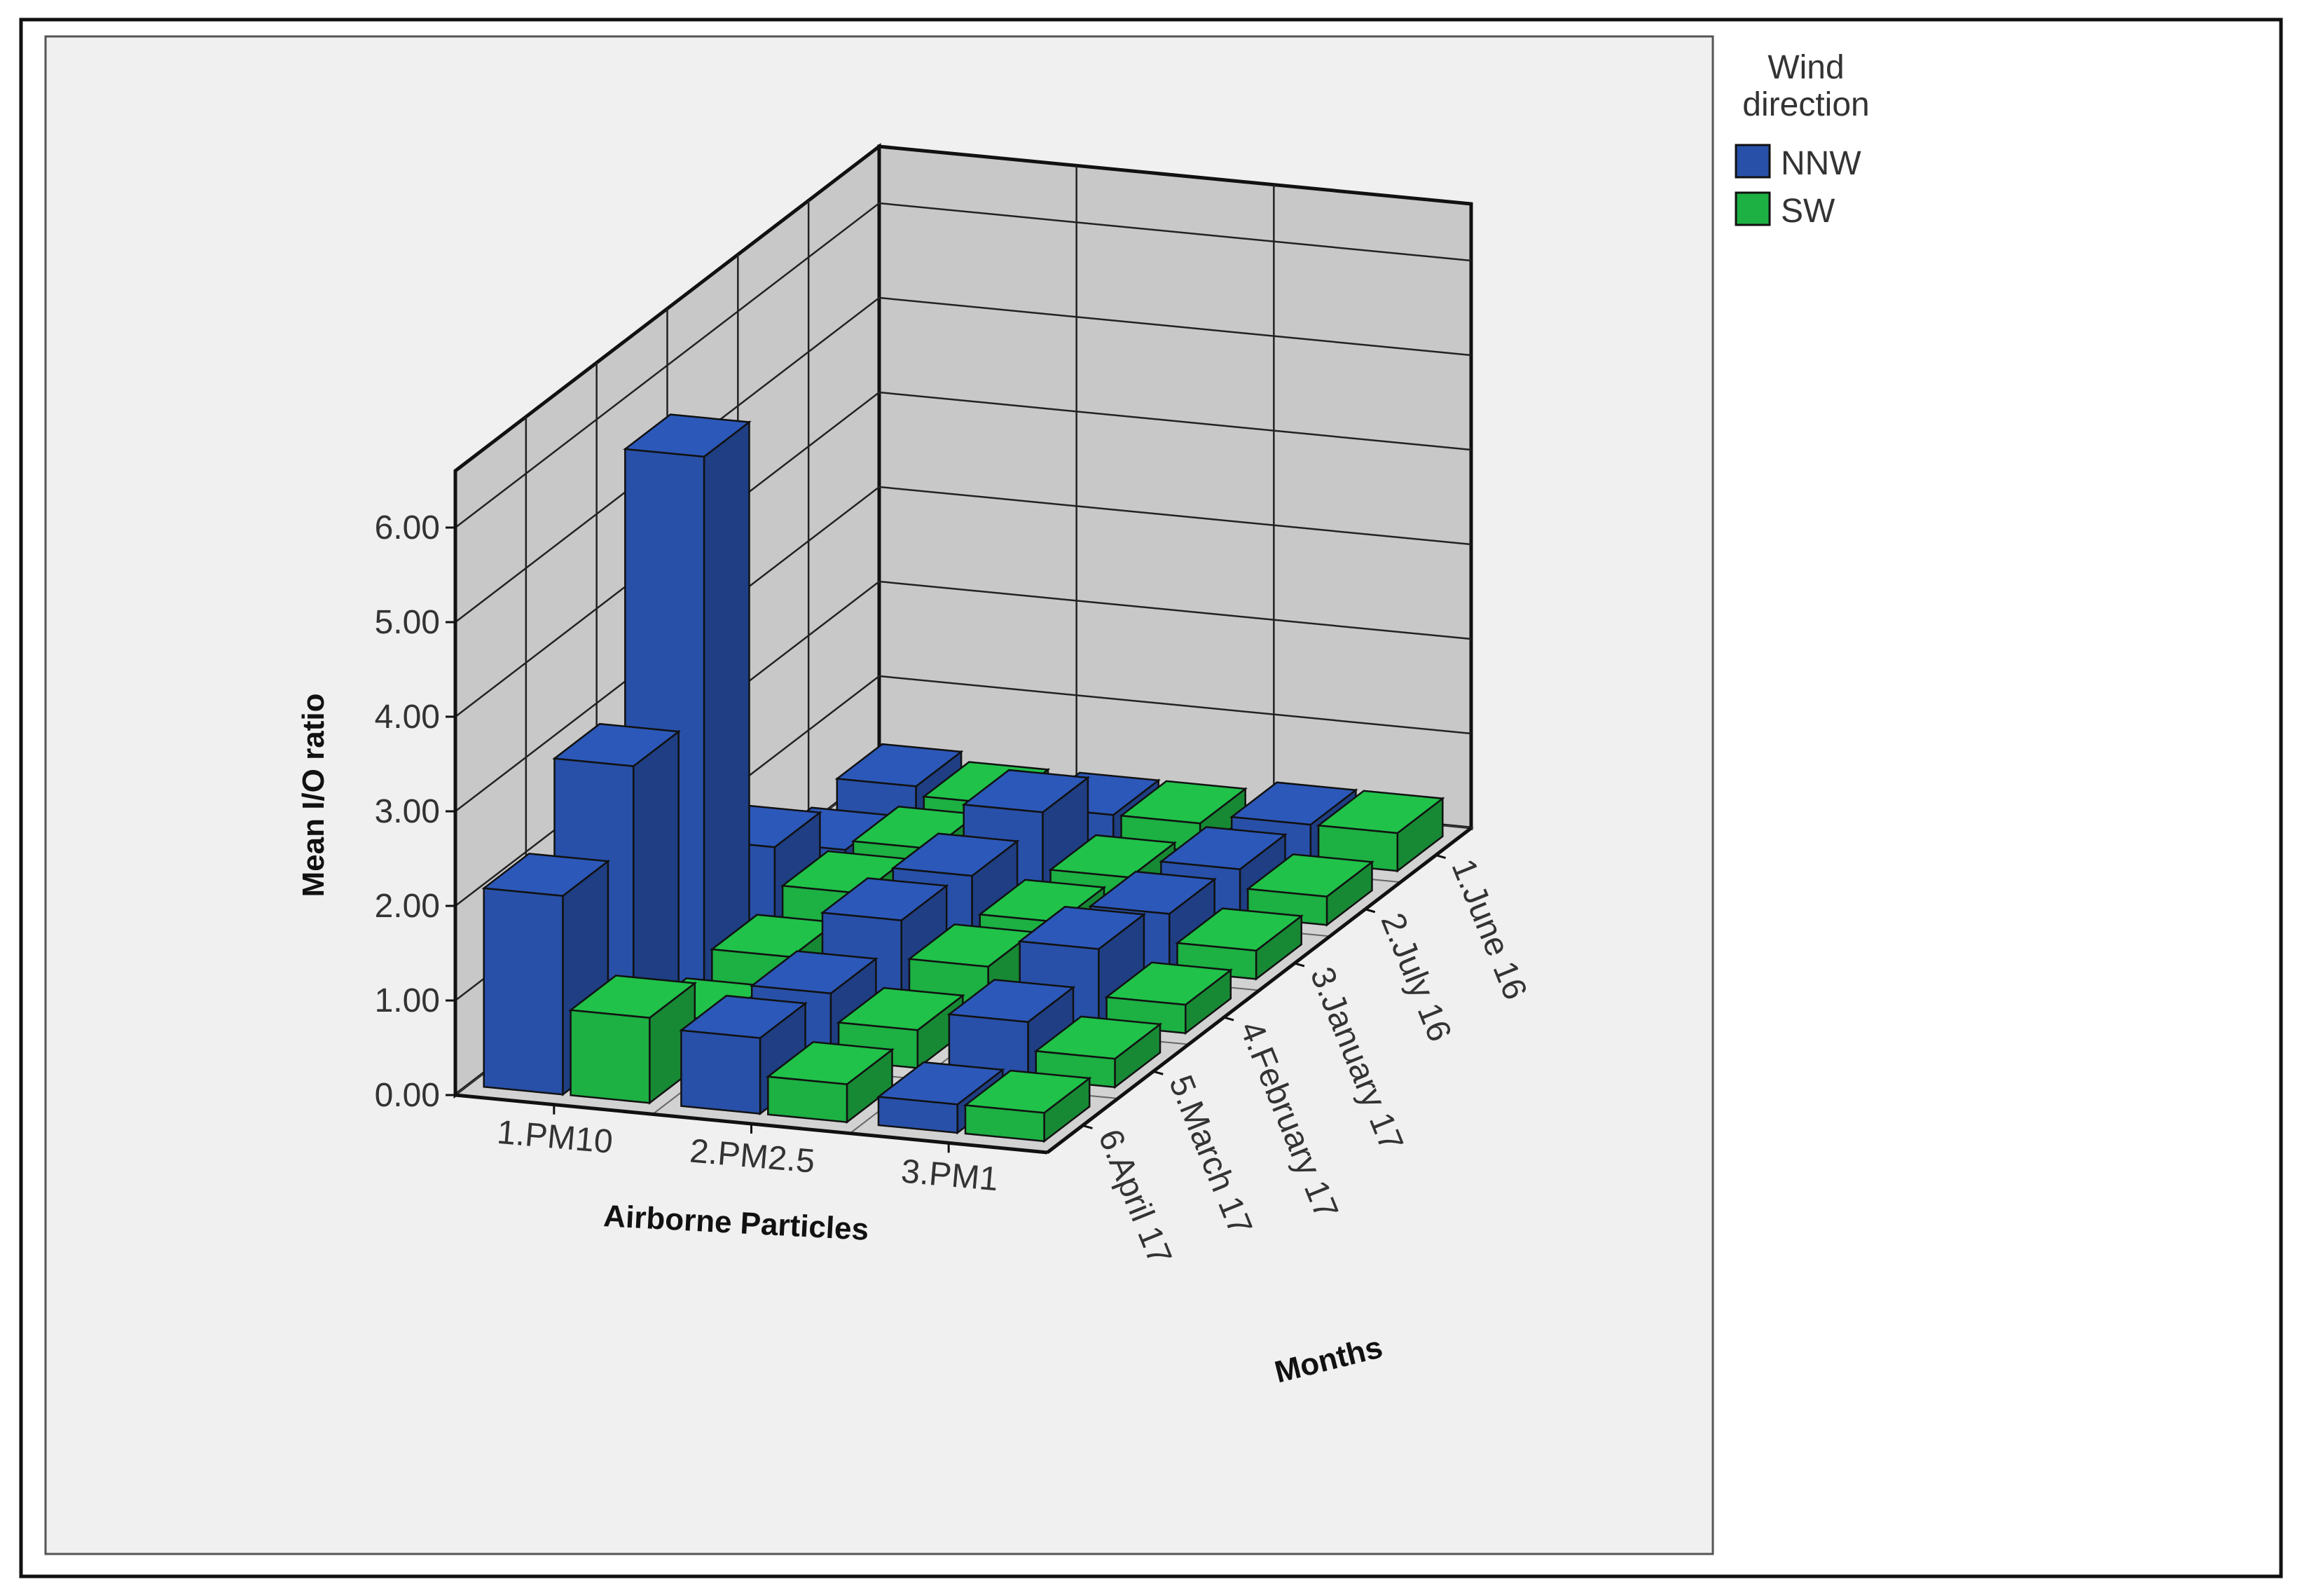  What do you see at coordinates (1802, 139) in the screenshot?
I see `legend: Wind direction NNW SW` at bounding box center [1802, 139].